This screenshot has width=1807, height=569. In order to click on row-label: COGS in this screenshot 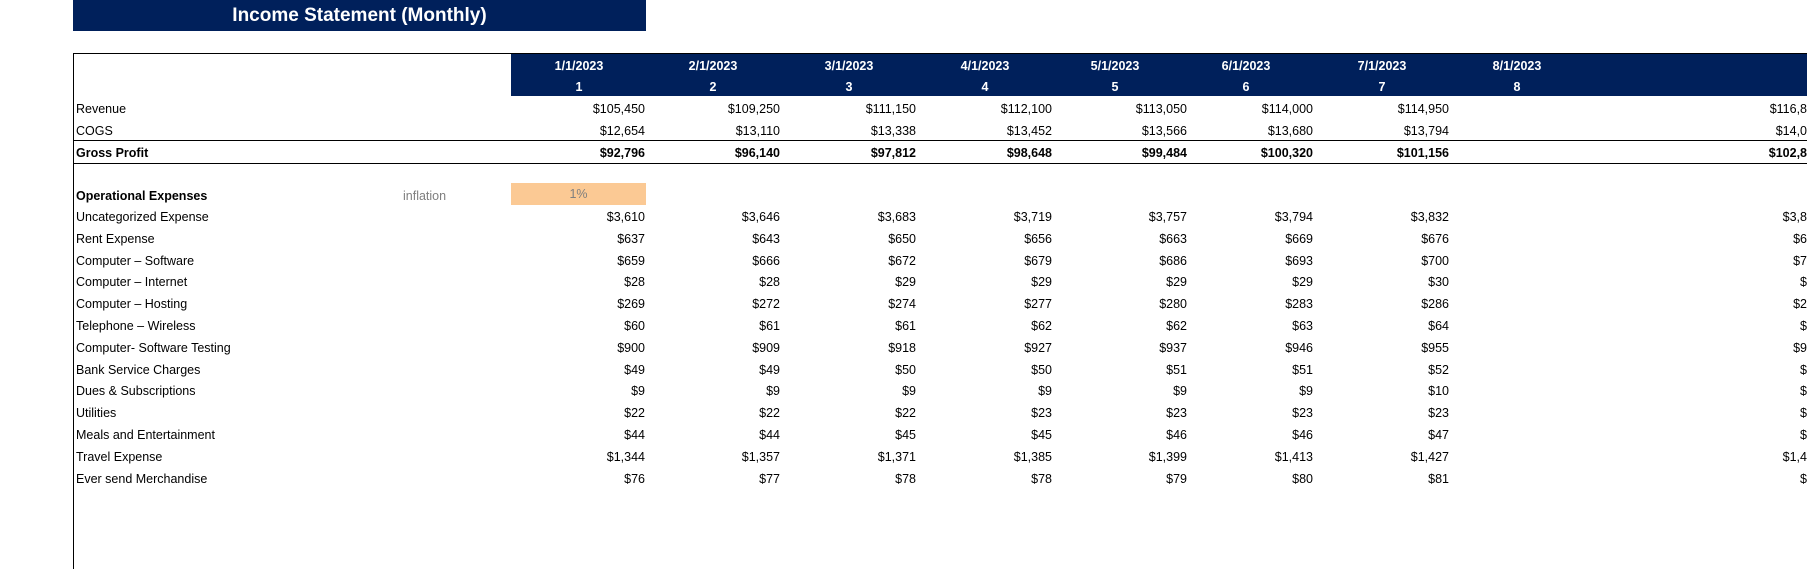, I will do `click(94, 131)`.